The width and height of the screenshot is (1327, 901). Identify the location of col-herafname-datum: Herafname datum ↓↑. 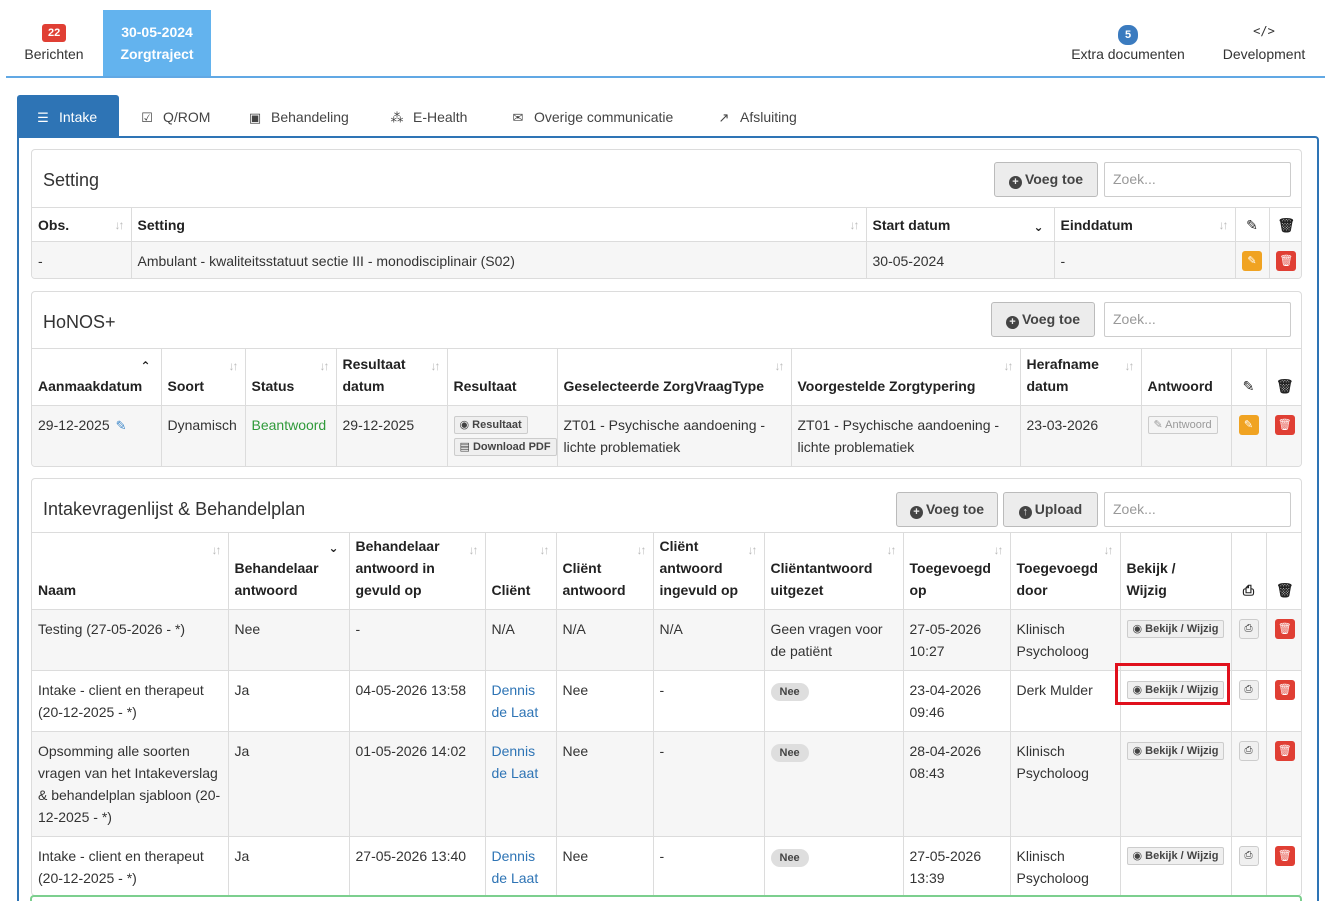
(1081, 377).